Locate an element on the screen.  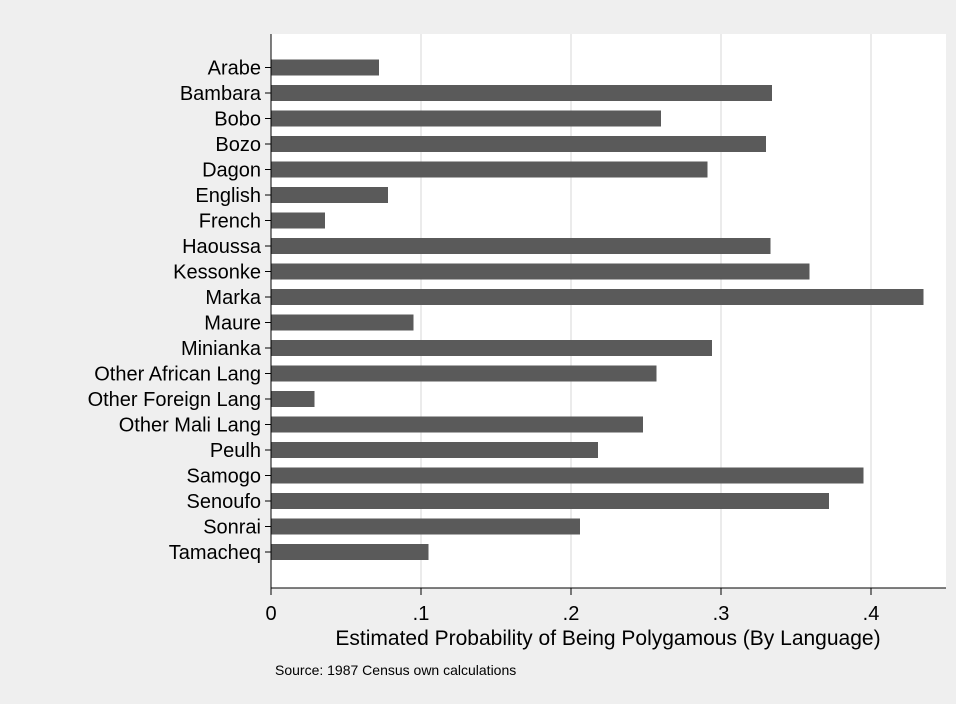
x-tick-label: .4 is located at coordinates (871, 614).